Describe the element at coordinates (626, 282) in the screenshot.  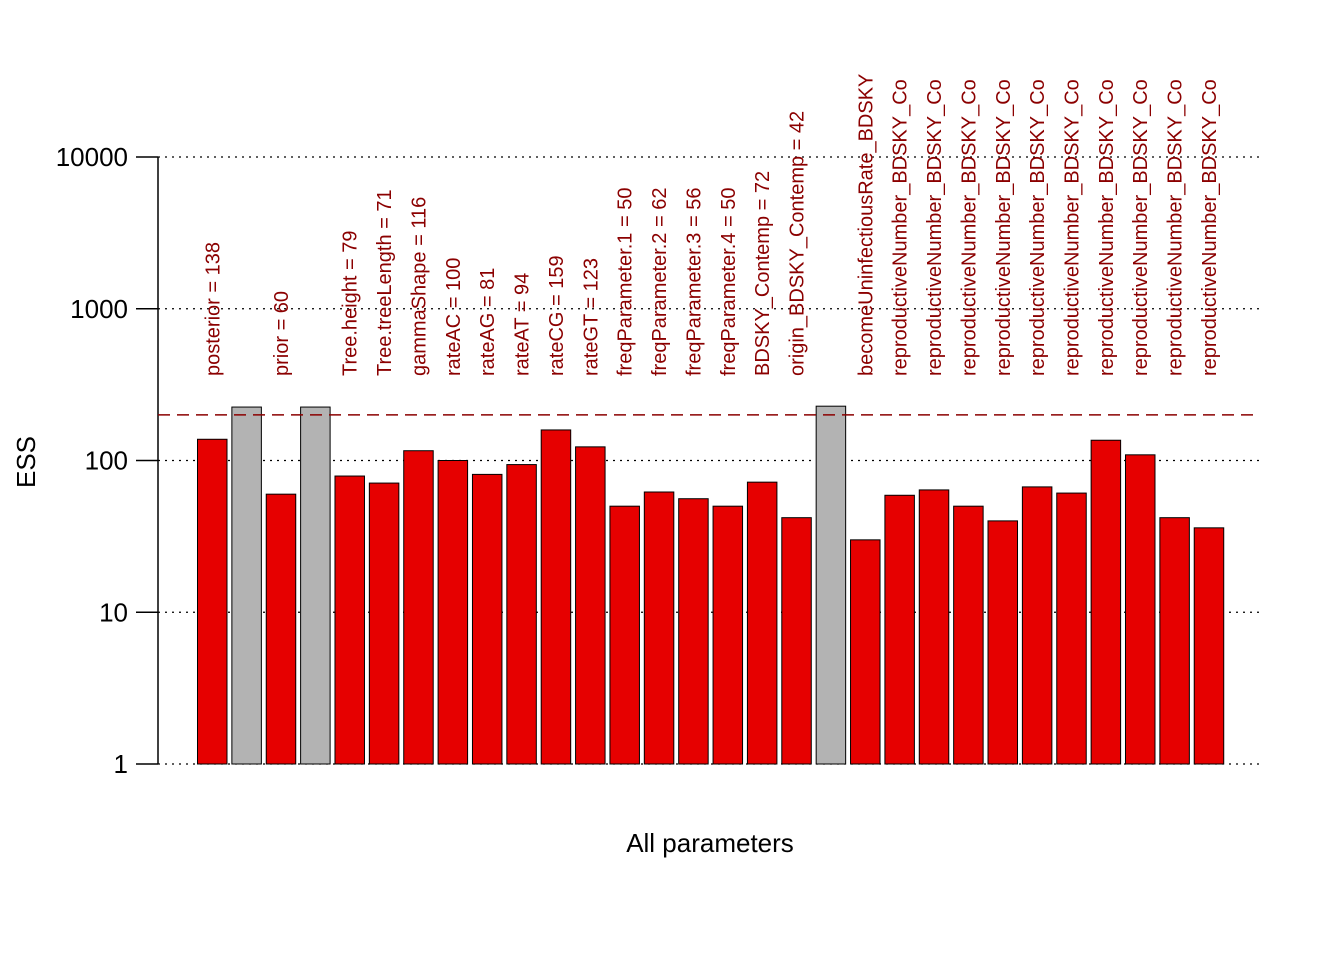
I see `bar-label: freqParameter.1 = 50` at that location.